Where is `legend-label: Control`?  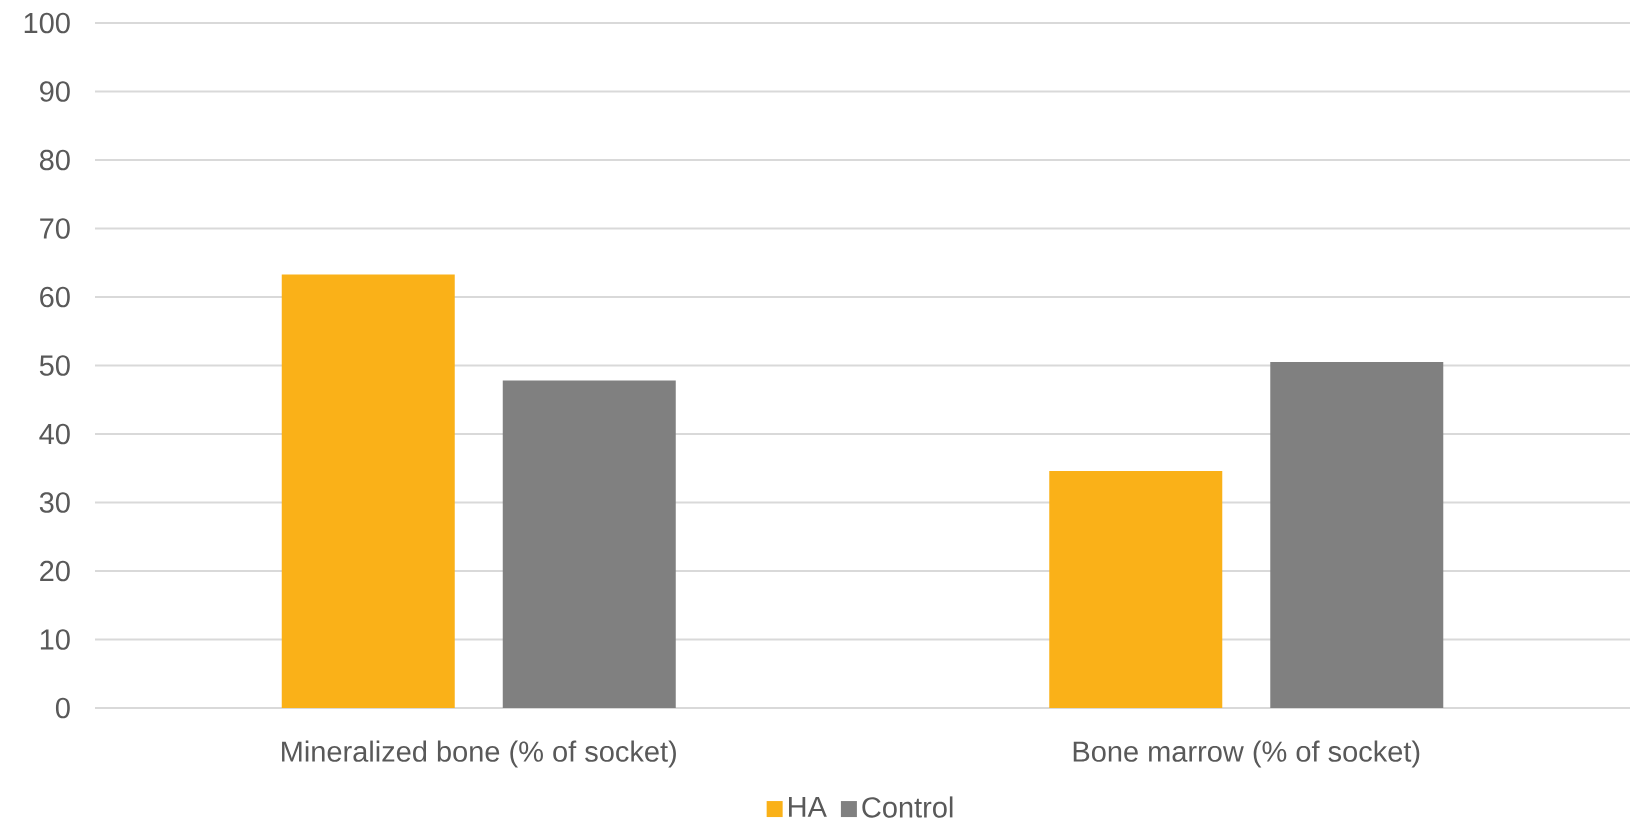
legend-label: Control is located at coordinates (907, 807).